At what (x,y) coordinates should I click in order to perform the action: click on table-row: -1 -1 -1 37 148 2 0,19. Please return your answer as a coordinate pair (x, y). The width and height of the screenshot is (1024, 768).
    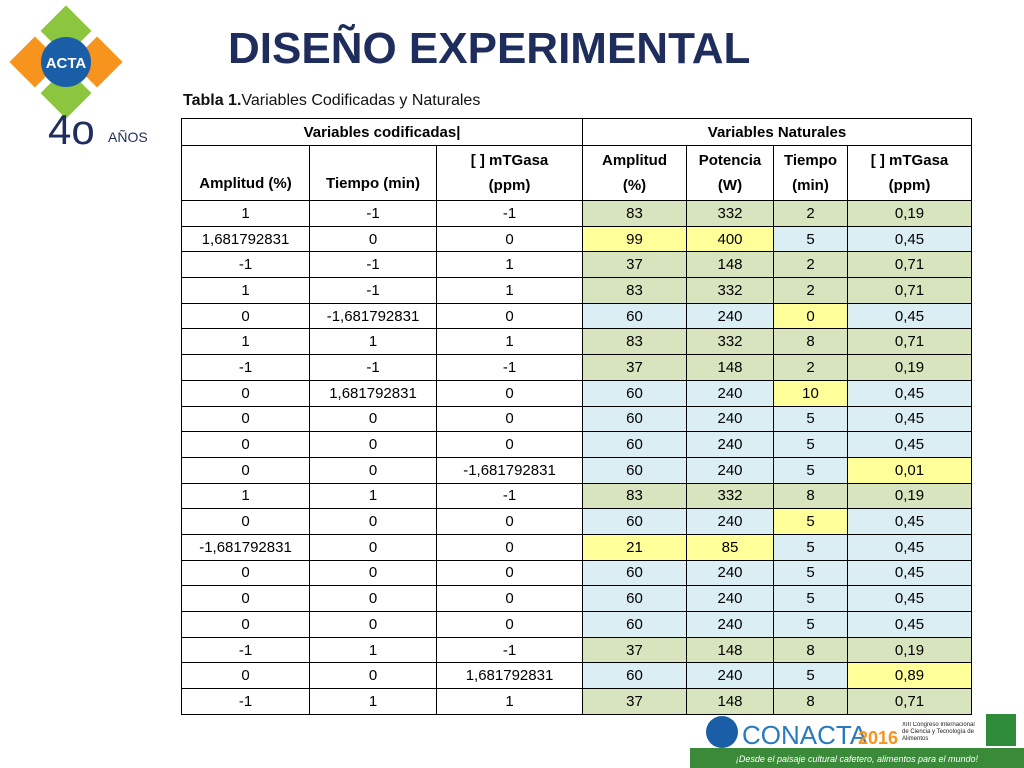
    Looking at the image, I should click on (576, 367).